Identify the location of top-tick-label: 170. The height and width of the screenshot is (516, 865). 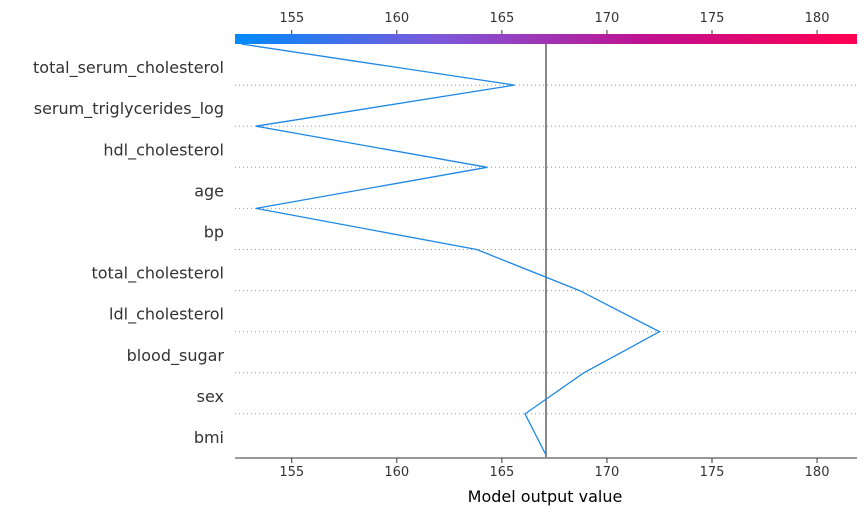
(607, 18).